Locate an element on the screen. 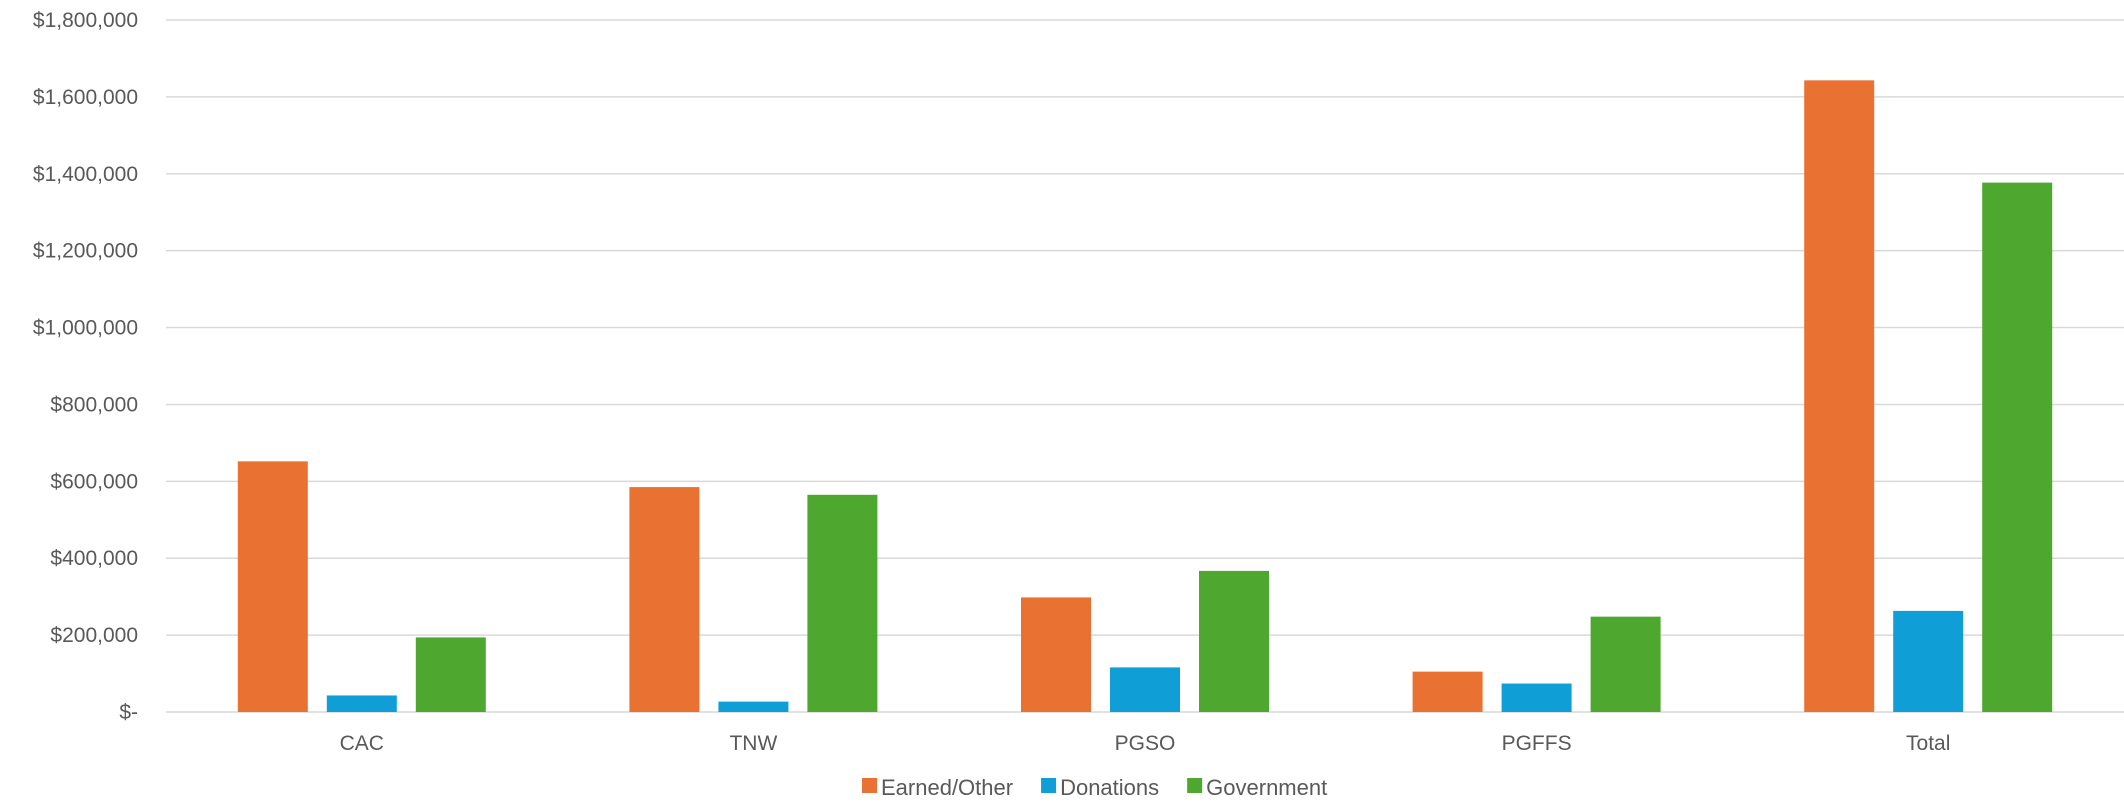  bar-total-earned-other is located at coordinates (1839, 396).